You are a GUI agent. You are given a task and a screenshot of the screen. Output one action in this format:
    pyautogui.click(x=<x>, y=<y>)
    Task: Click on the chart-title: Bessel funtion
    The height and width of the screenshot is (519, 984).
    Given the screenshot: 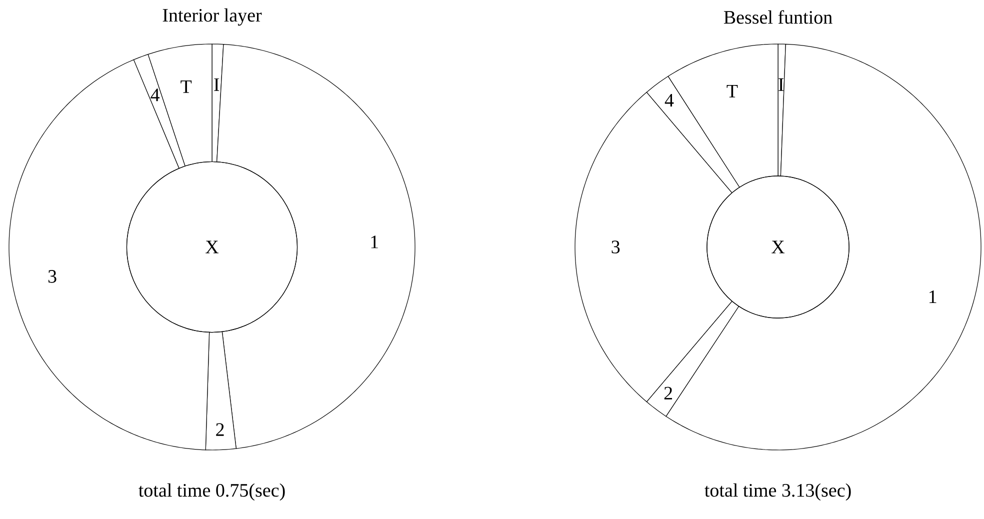 What is the action you would take?
    pyautogui.click(x=778, y=17)
    